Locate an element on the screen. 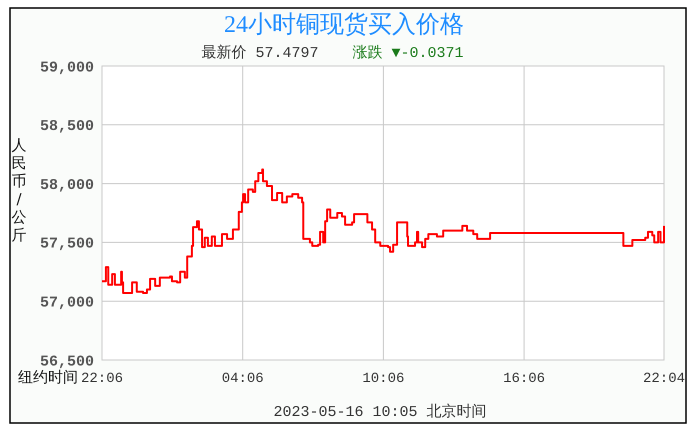 This screenshot has height=431, width=688. y-tick-label: 58,000 is located at coordinates (67, 185).